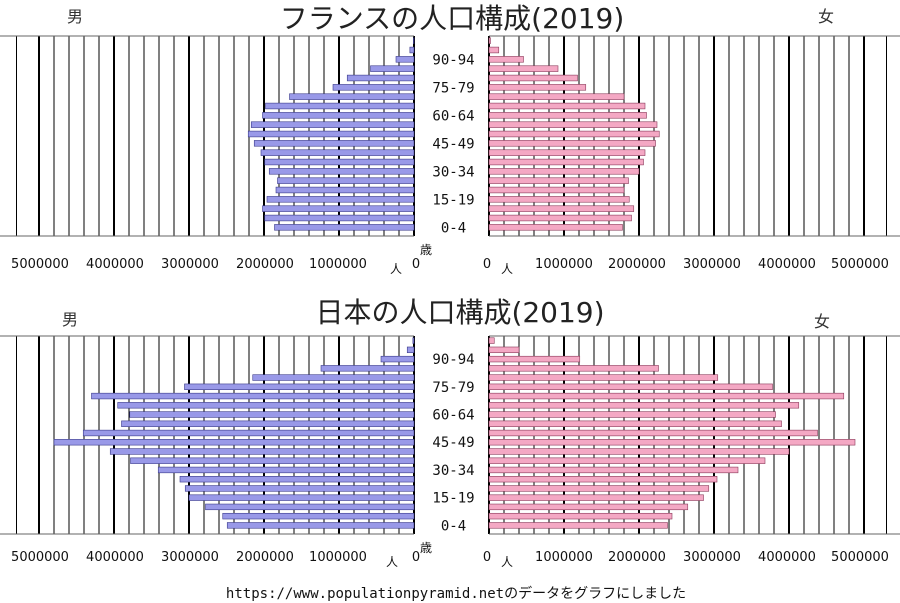  Describe the element at coordinates (459, 312) in the screenshot. I see `chart-title: 日本の人口構成(2019)` at that location.